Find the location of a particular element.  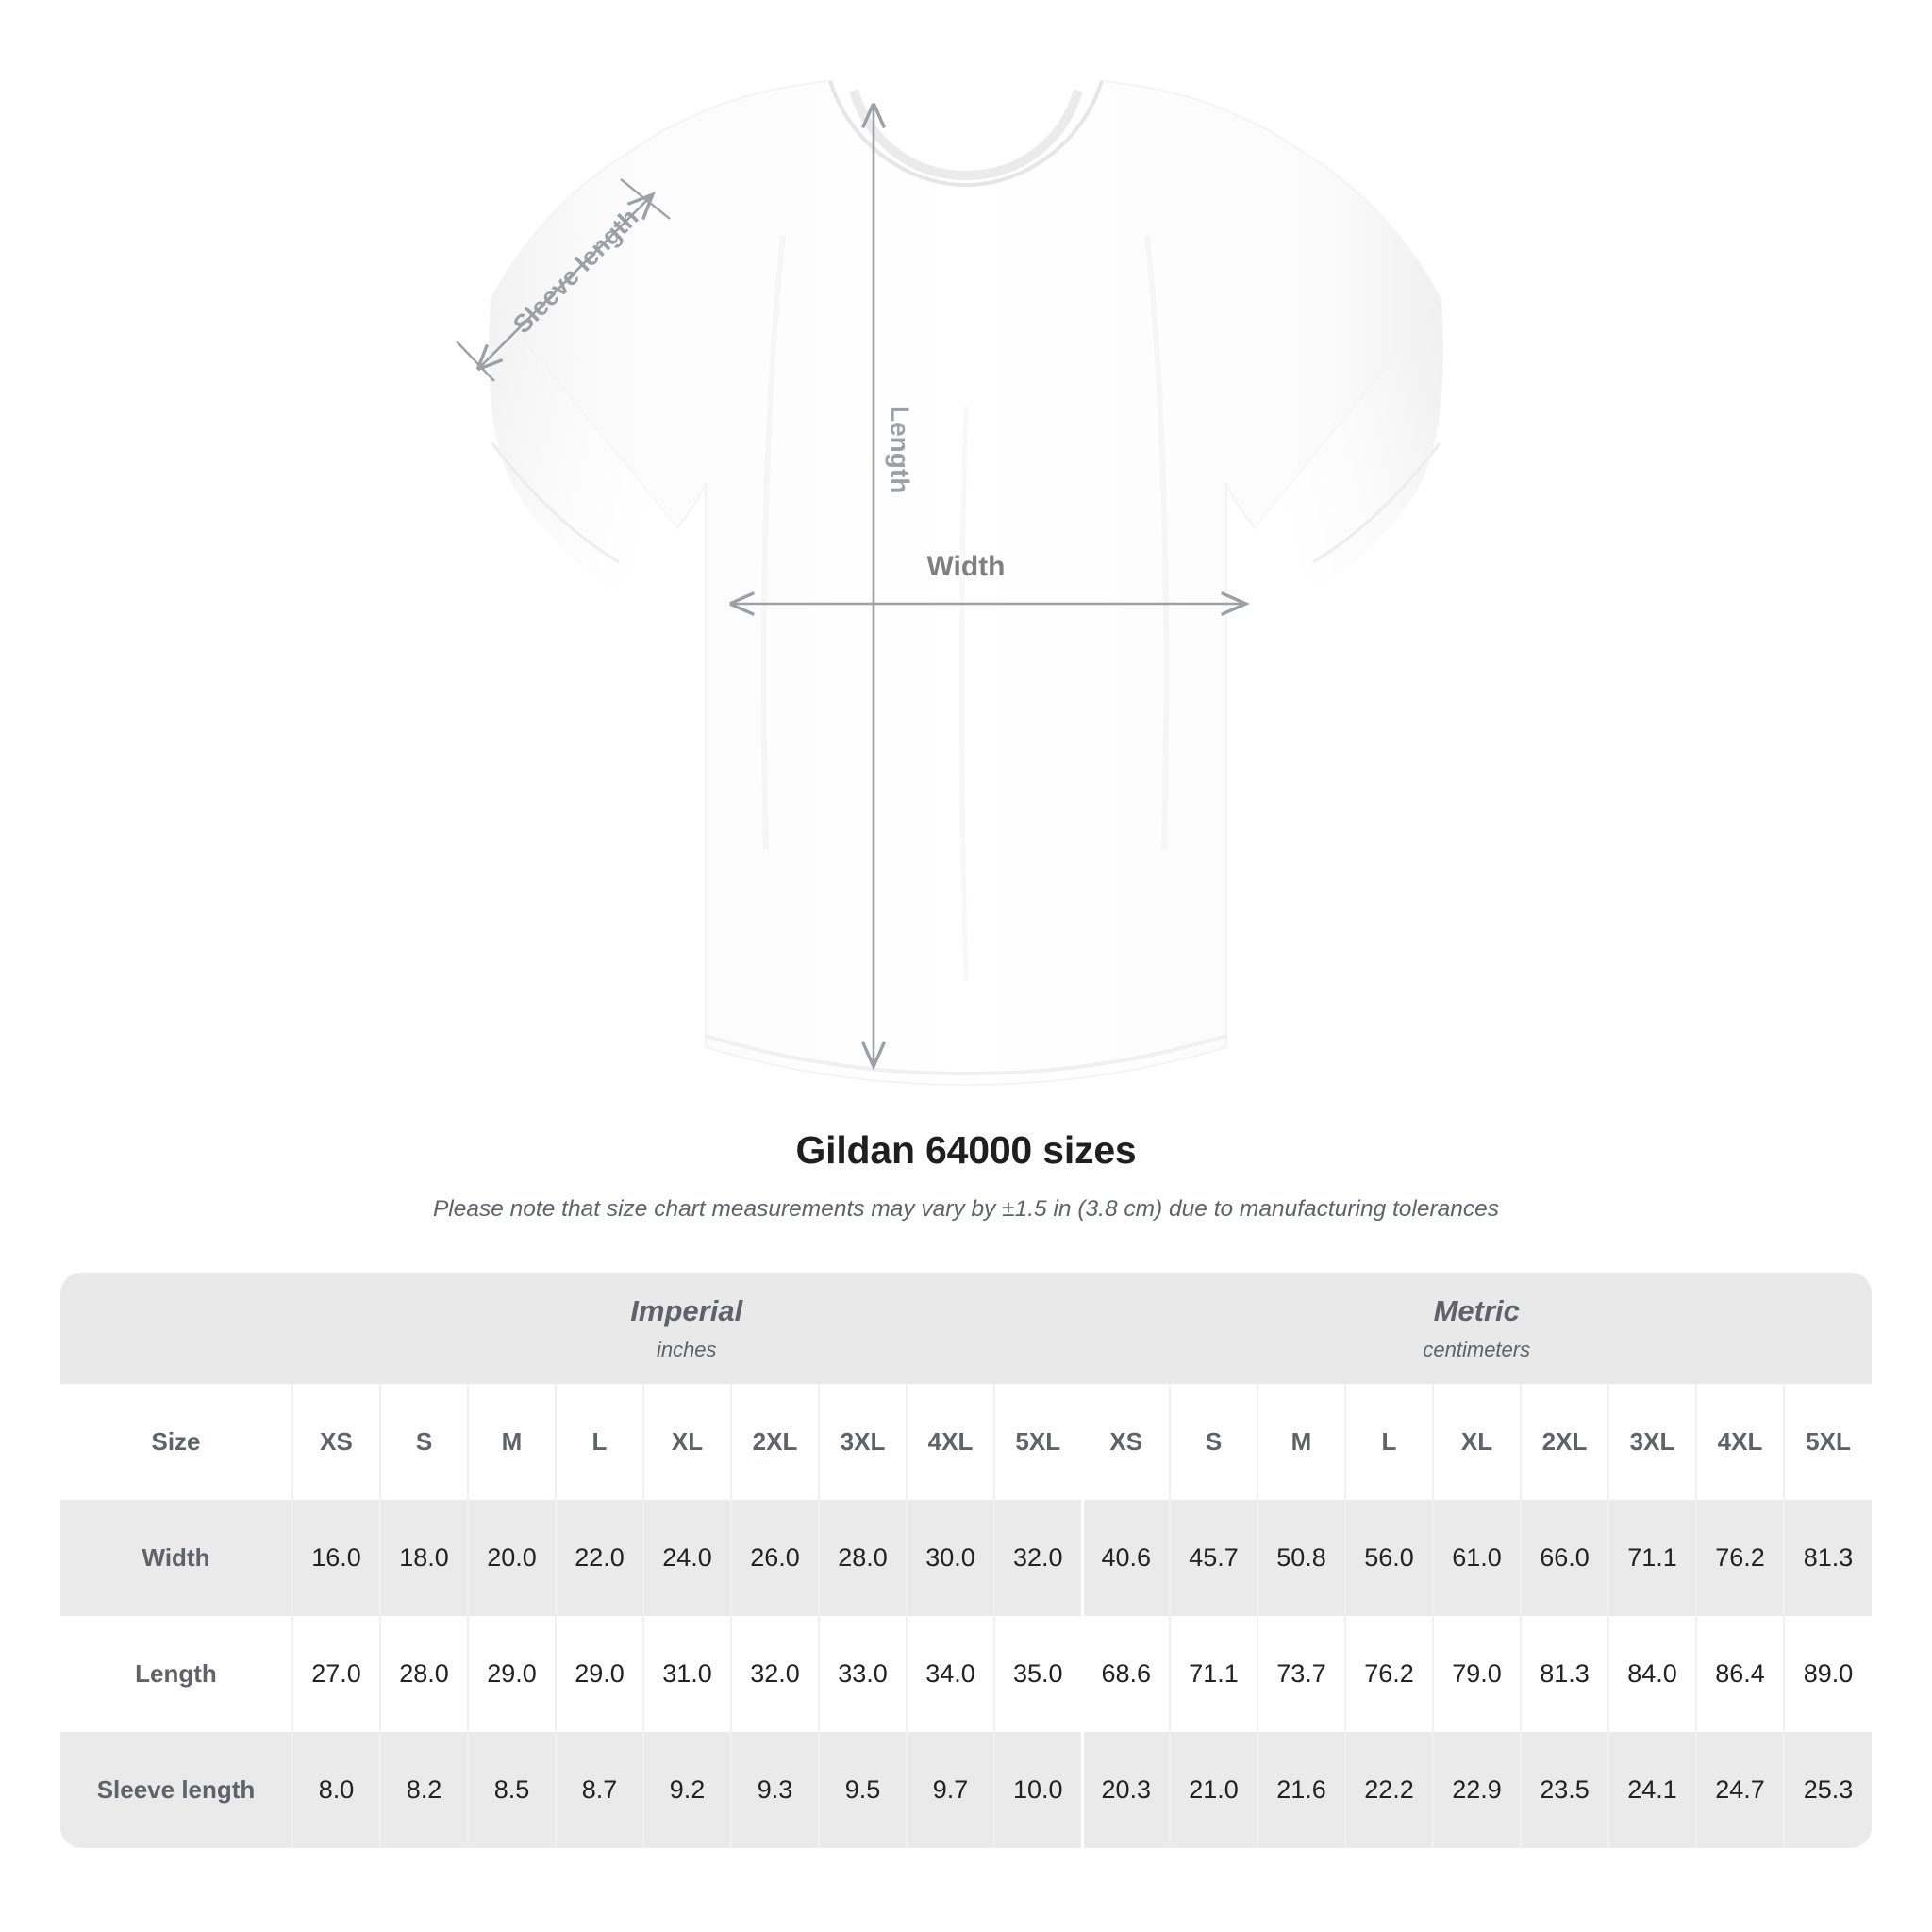

cell-sleeve-metric-m: 21.6 is located at coordinates (1301, 1790).